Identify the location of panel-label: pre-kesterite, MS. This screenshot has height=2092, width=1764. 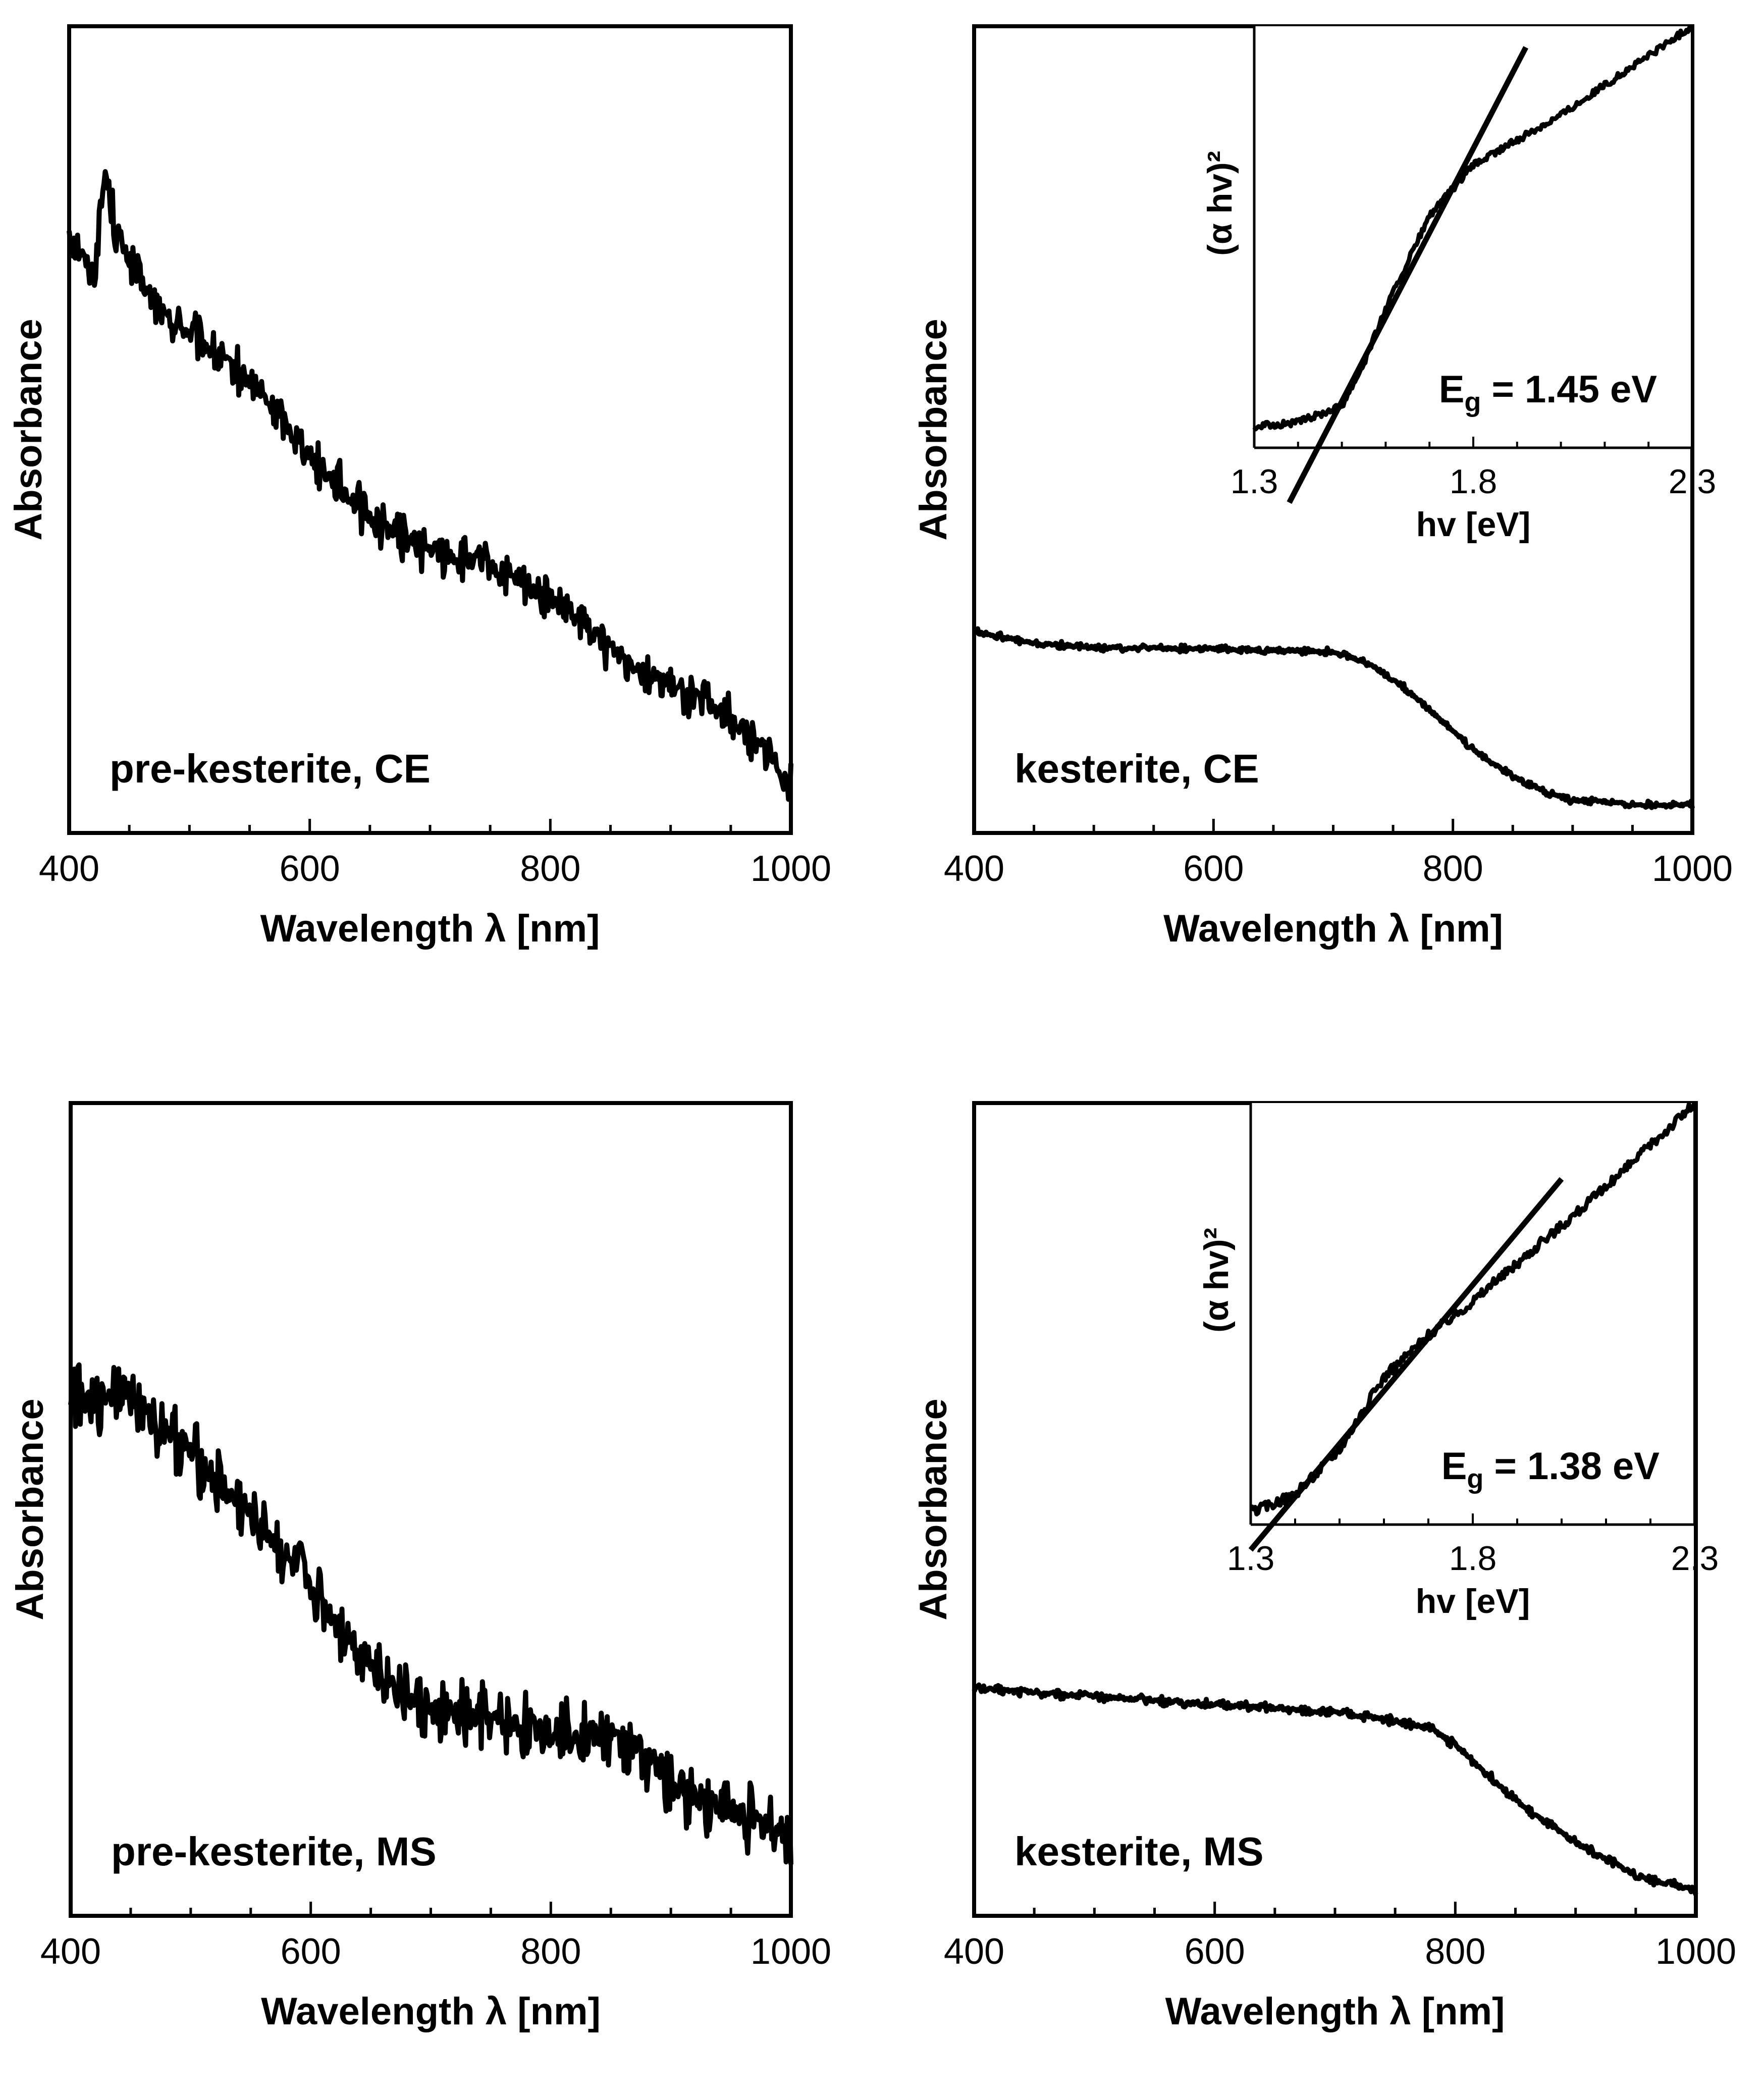
(274, 1851).